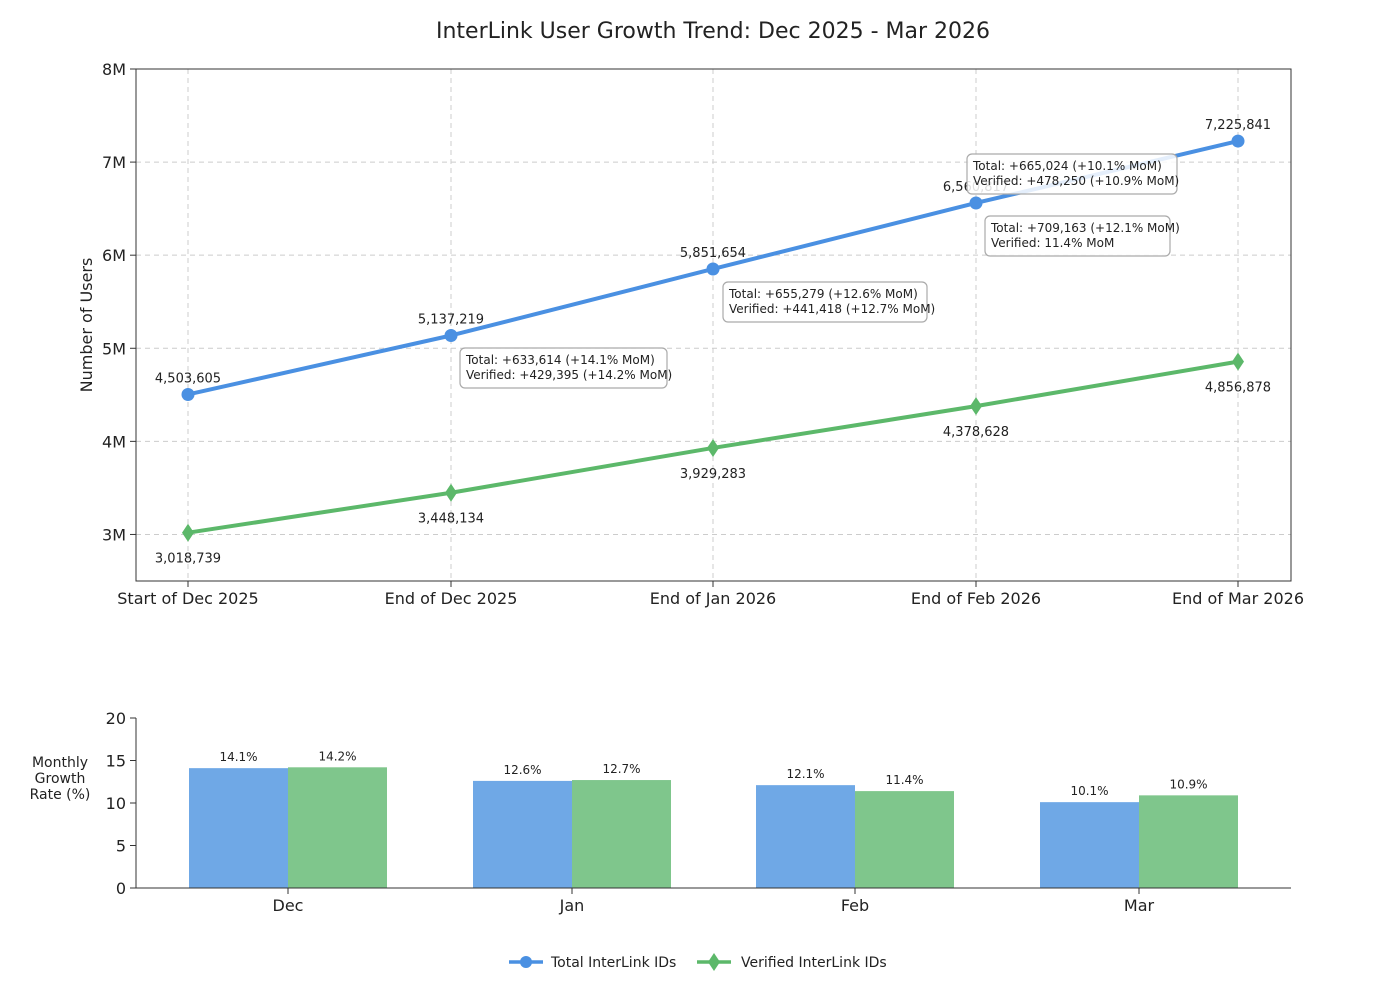 This screenshot has width=1388, height=996. Describe the element at coordinates (114, 69) in the screenshot. I see `y-tick-label: 8M` at that location.